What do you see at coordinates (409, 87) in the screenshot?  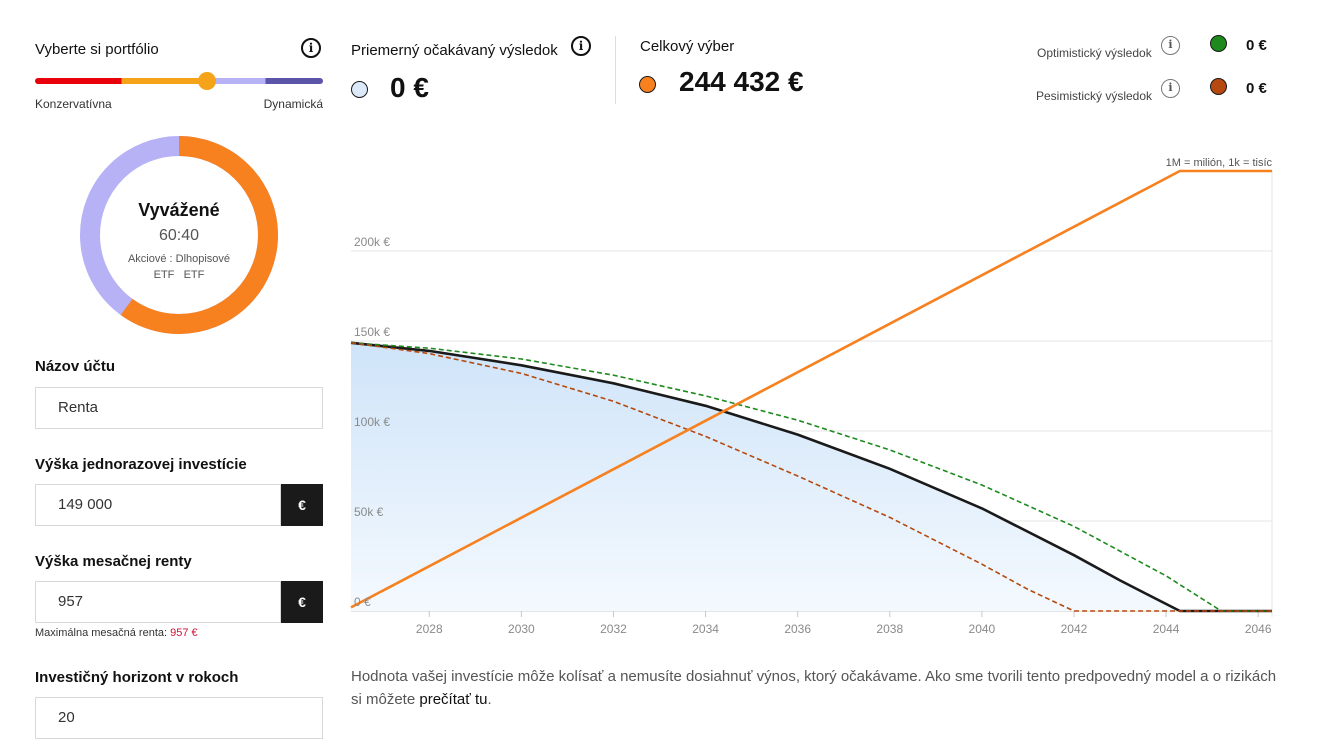 I see `avg-result-value: 0 €` at bounding box center [409, 87].